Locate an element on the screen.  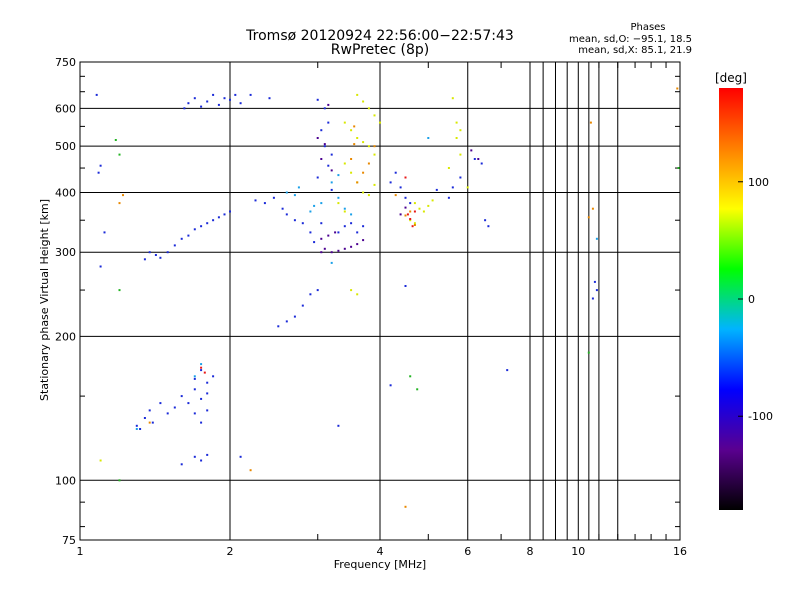
x-tick-label: 1 is located at coordinates (80, 551).